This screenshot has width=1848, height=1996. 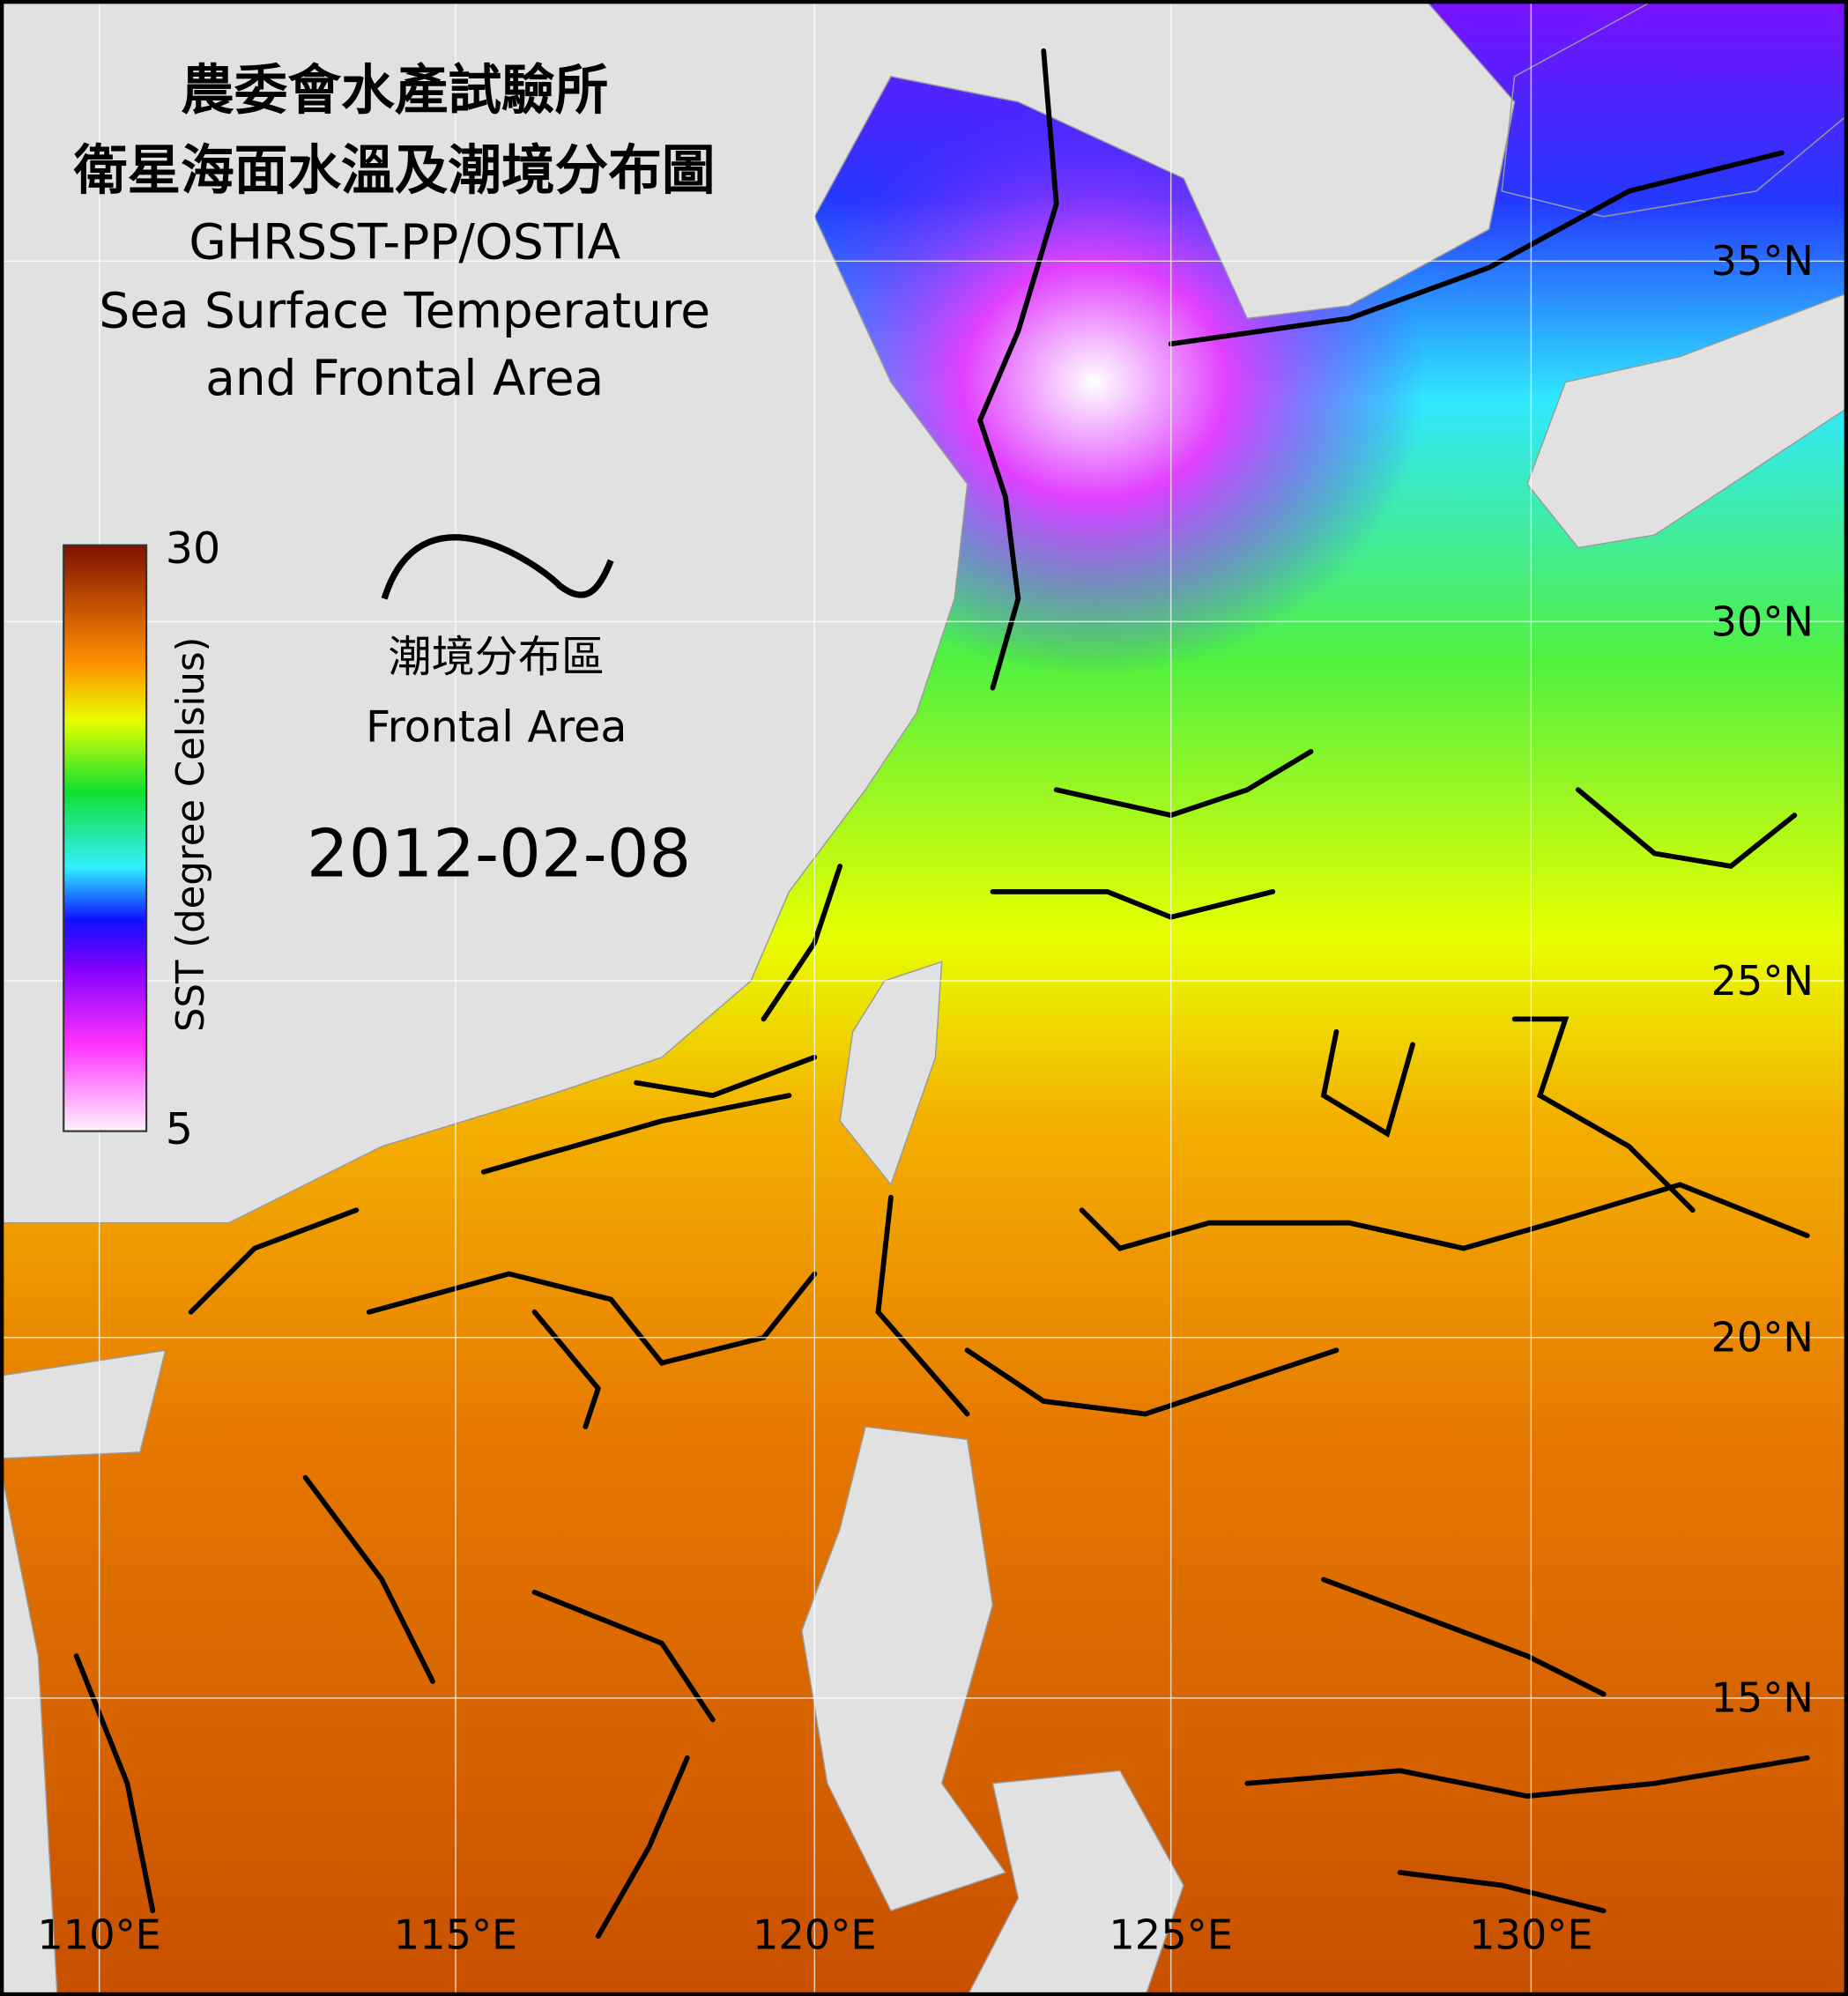 I want to click on title-line: 衛星海面水溫及潮境分布圖, so click(x=395, y=171).